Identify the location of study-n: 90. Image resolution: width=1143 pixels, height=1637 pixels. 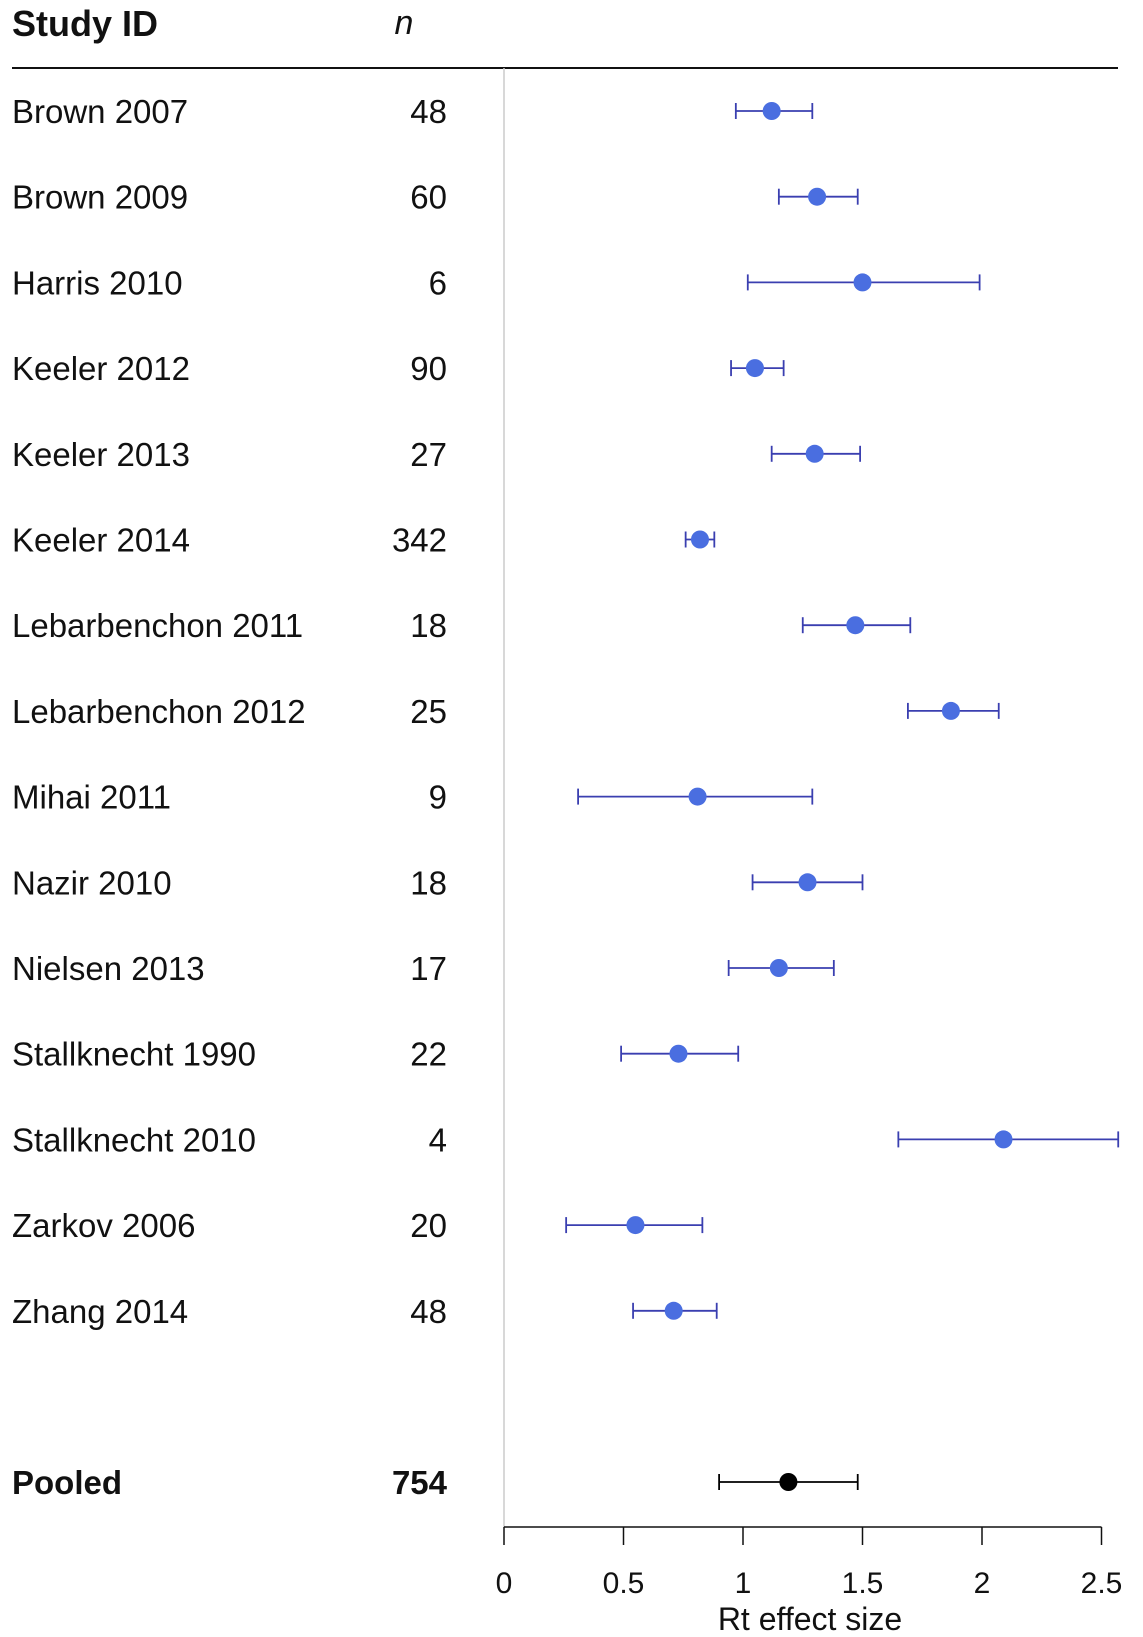
(428, 368).